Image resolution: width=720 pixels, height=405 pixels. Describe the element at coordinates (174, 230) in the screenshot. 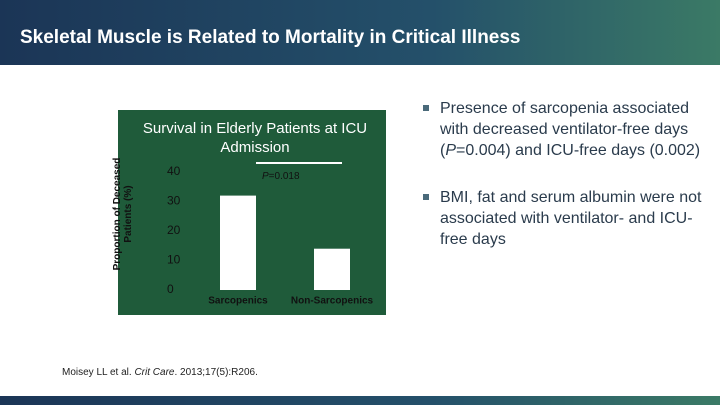

I see `y-tick-label: 20` at that location.